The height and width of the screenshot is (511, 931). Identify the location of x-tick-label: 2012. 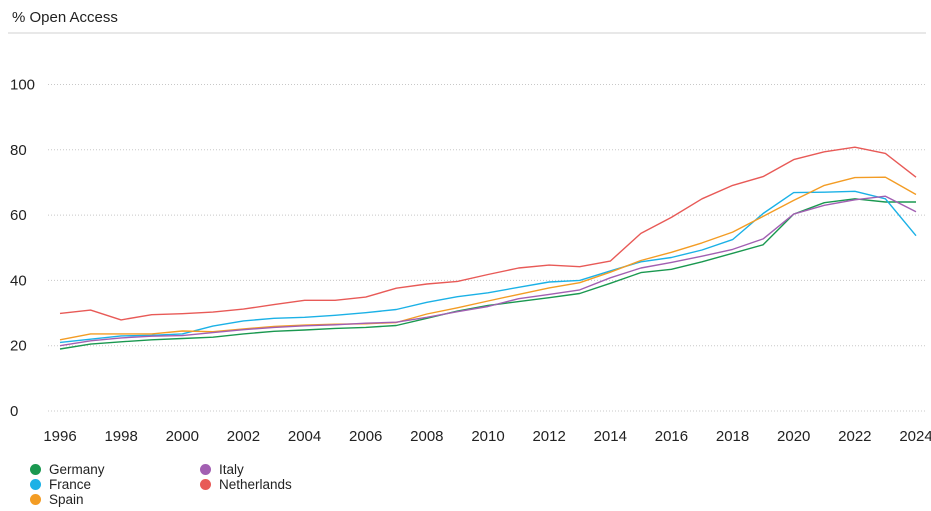
(548, 436).